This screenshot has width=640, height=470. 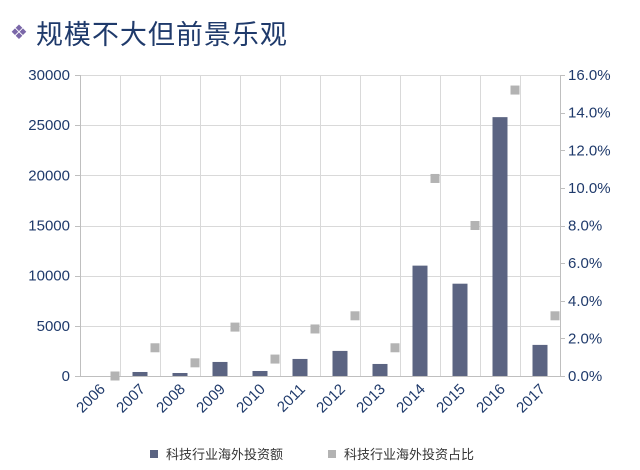 I want to click on point-2014, so click(x=435, y=178).